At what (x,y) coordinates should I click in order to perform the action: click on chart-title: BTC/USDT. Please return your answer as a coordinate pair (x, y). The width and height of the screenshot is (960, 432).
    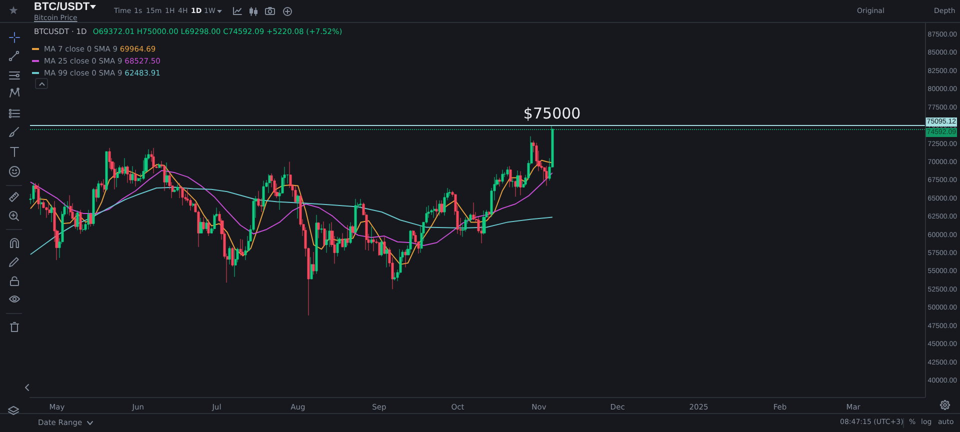
    Looking at the image, I should click on (62, 7).